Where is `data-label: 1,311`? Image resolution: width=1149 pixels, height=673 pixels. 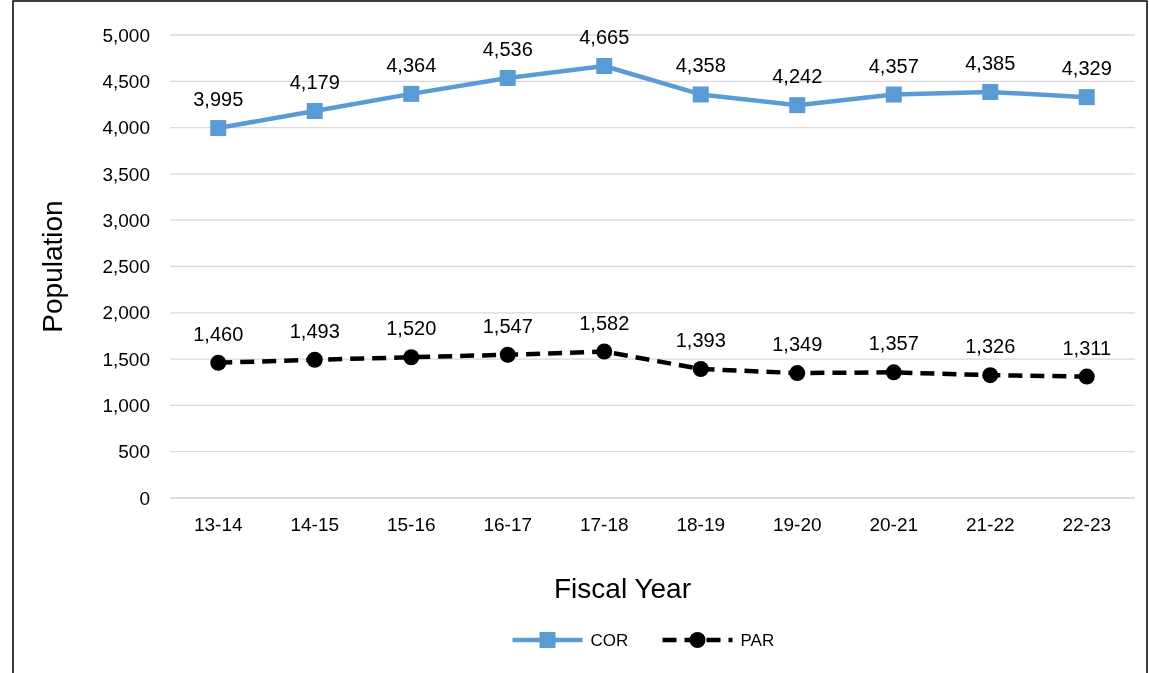 data-label: 1,311 is located at coordinates (1087, 347).